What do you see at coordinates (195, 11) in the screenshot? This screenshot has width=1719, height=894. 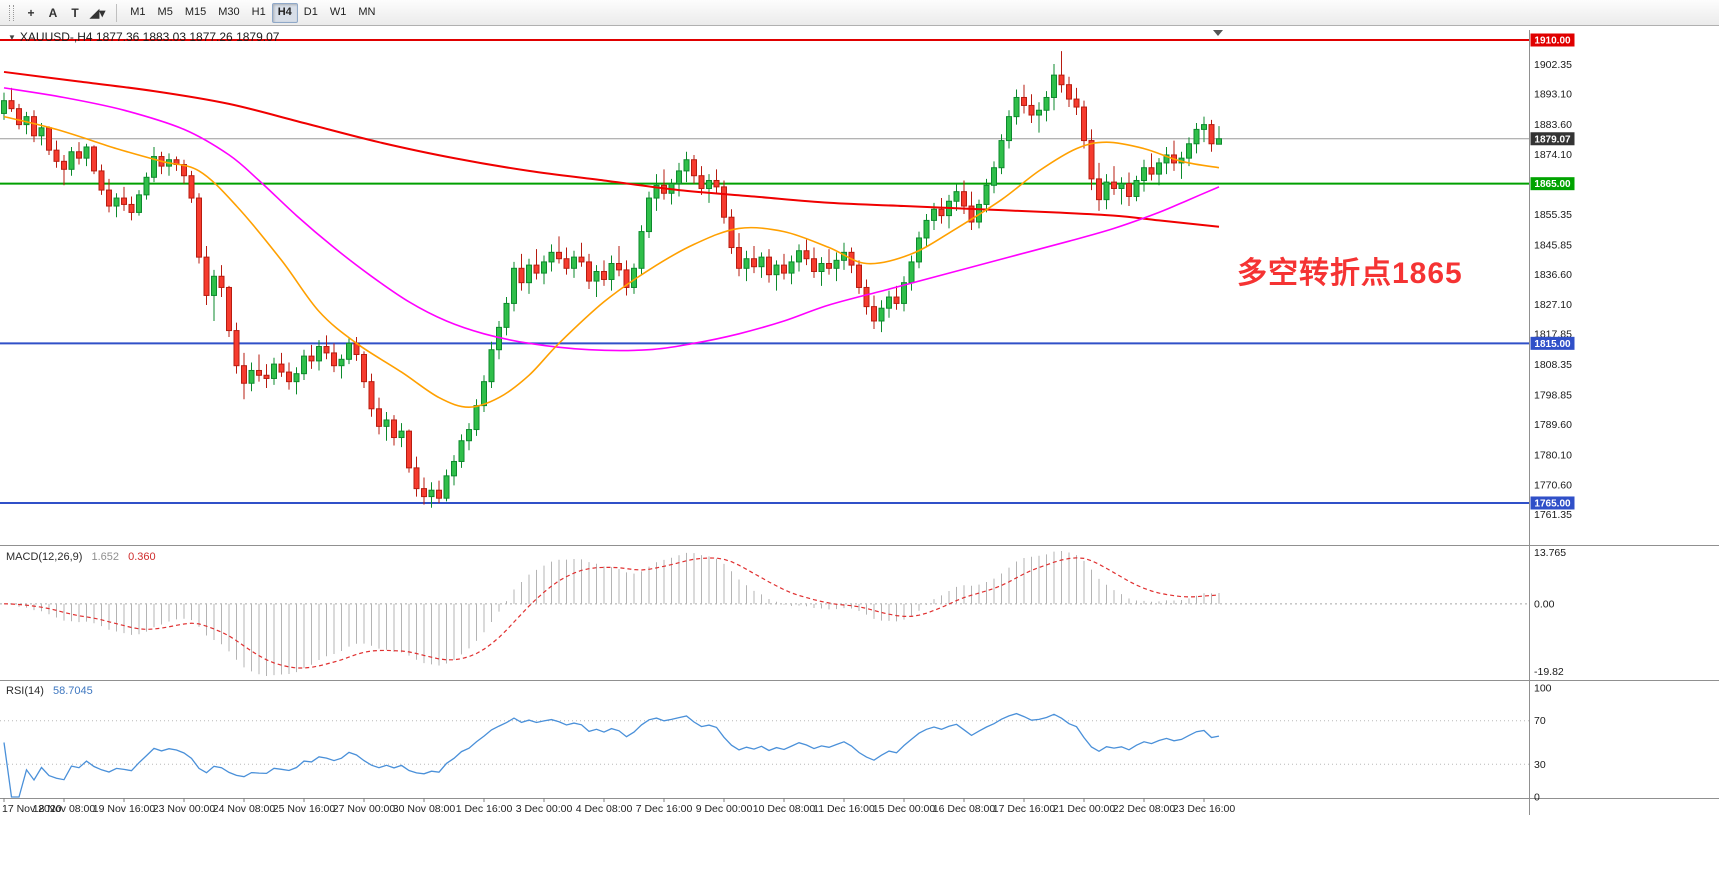 I see `timeframe-button-m15: M15` at bounding box center [195, 11].